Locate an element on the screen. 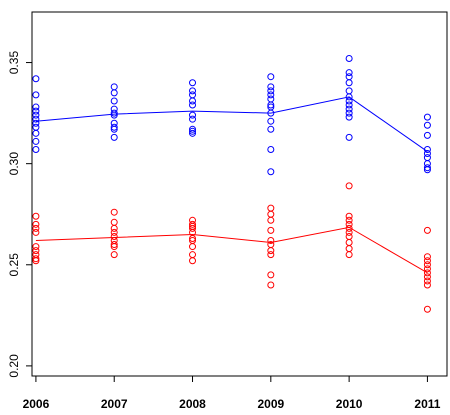 This screenshot has height=415, width=450. x-tick-label: 2010 is located at coordinates (349, 404).